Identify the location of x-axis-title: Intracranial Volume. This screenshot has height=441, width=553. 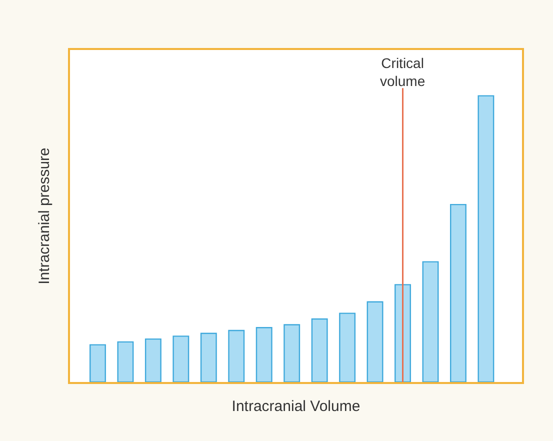
(296, 406).